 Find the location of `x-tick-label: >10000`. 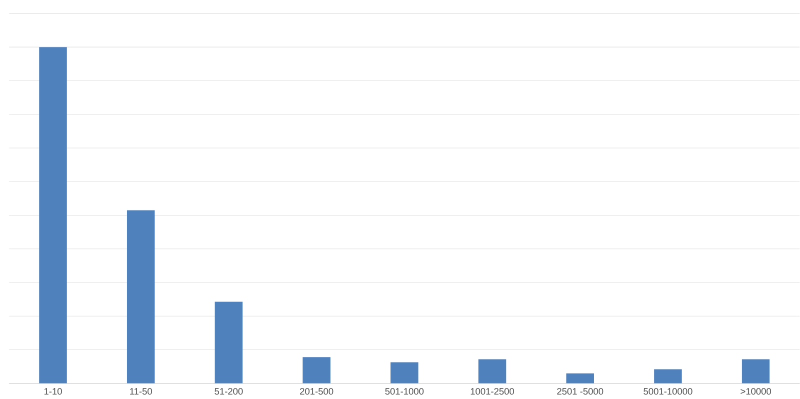

x-tick-label: >10000 is located at coordinates (756, 391).